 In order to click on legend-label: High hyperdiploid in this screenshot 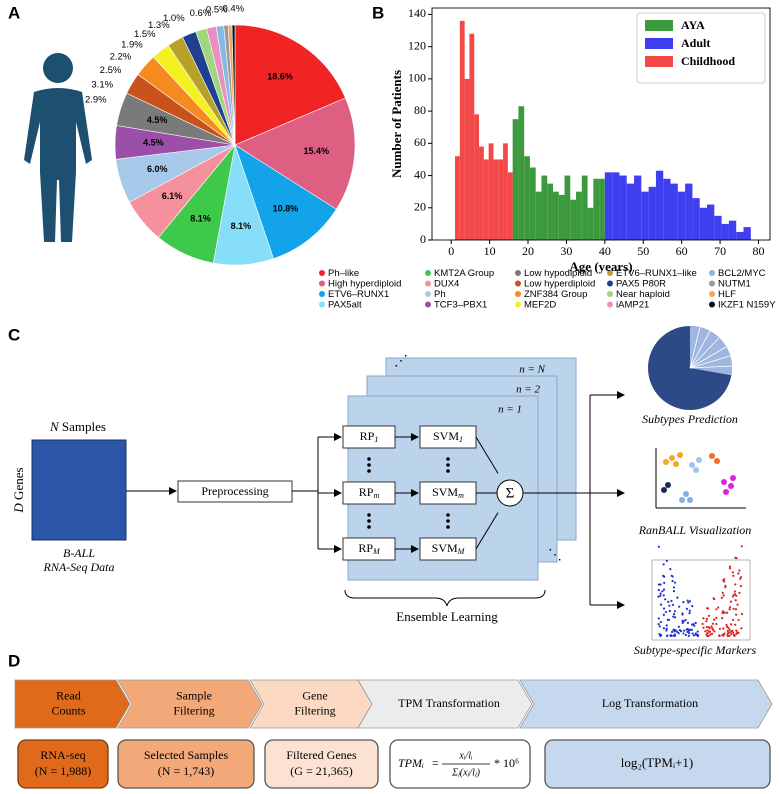, I will do `click(364, 284)`.